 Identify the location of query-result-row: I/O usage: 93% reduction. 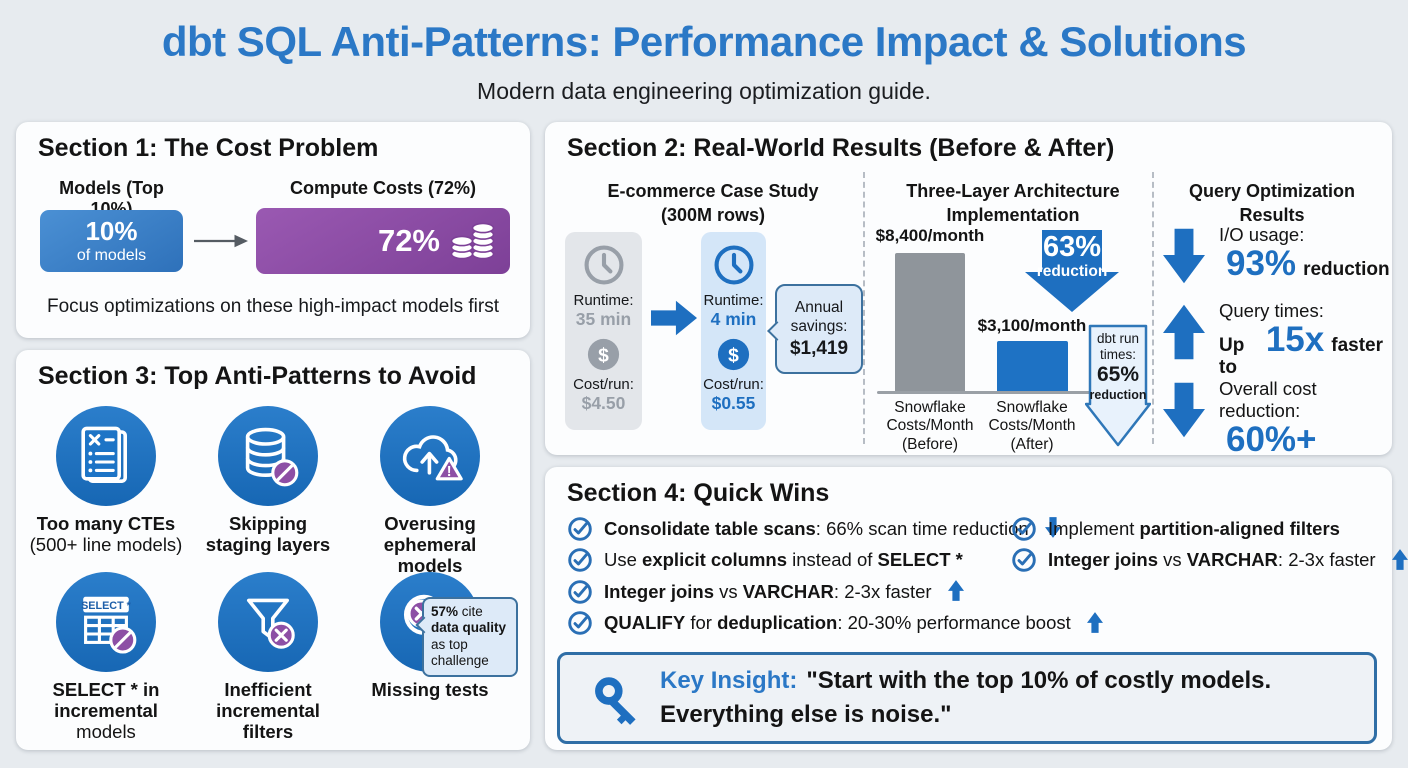
(1275, 254).